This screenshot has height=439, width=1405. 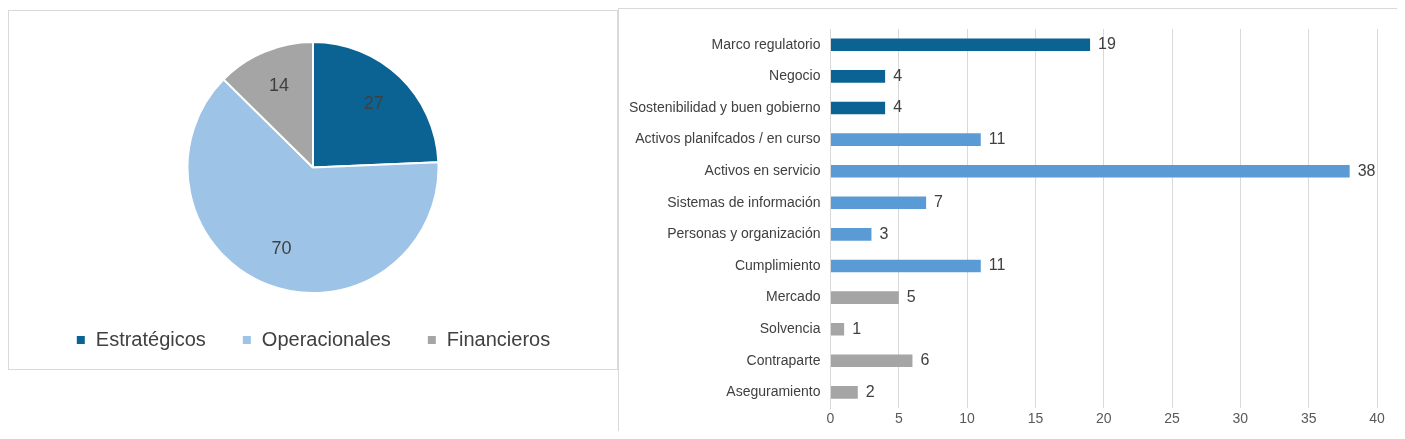 I want to click on x-tick-label: 35, so click(x=1308, y=418).